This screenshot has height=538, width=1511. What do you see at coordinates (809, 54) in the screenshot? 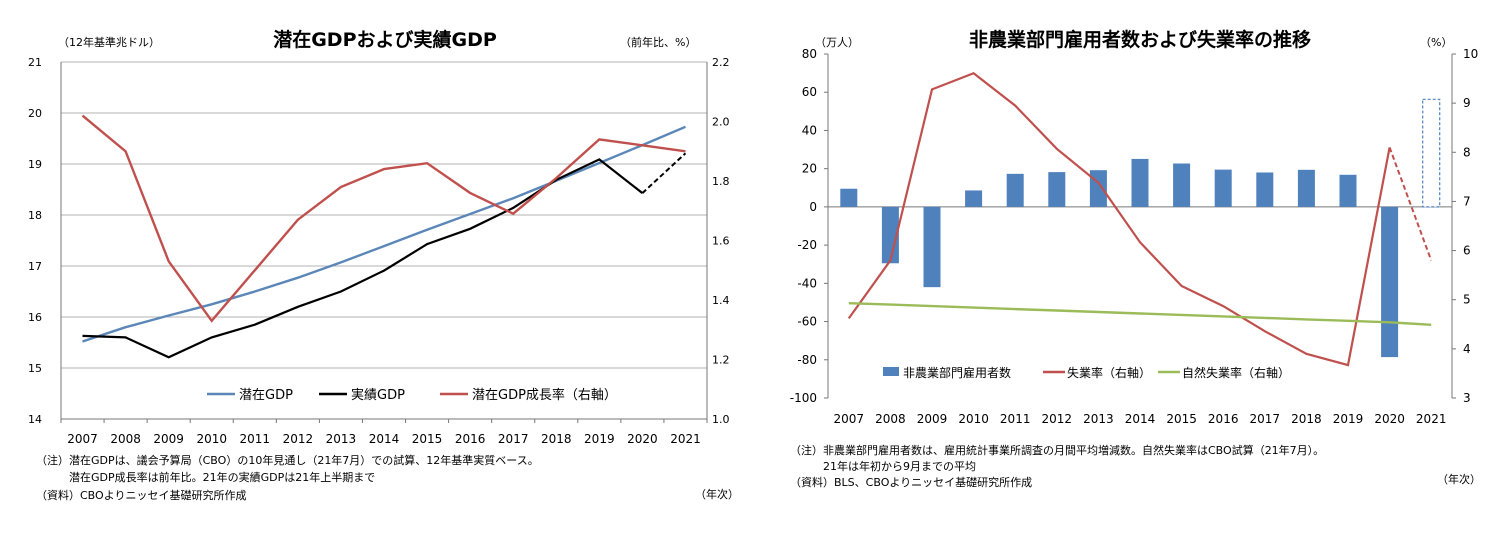
I see `chart2-left-tick-label: 80` at bounding box center [809, 54].